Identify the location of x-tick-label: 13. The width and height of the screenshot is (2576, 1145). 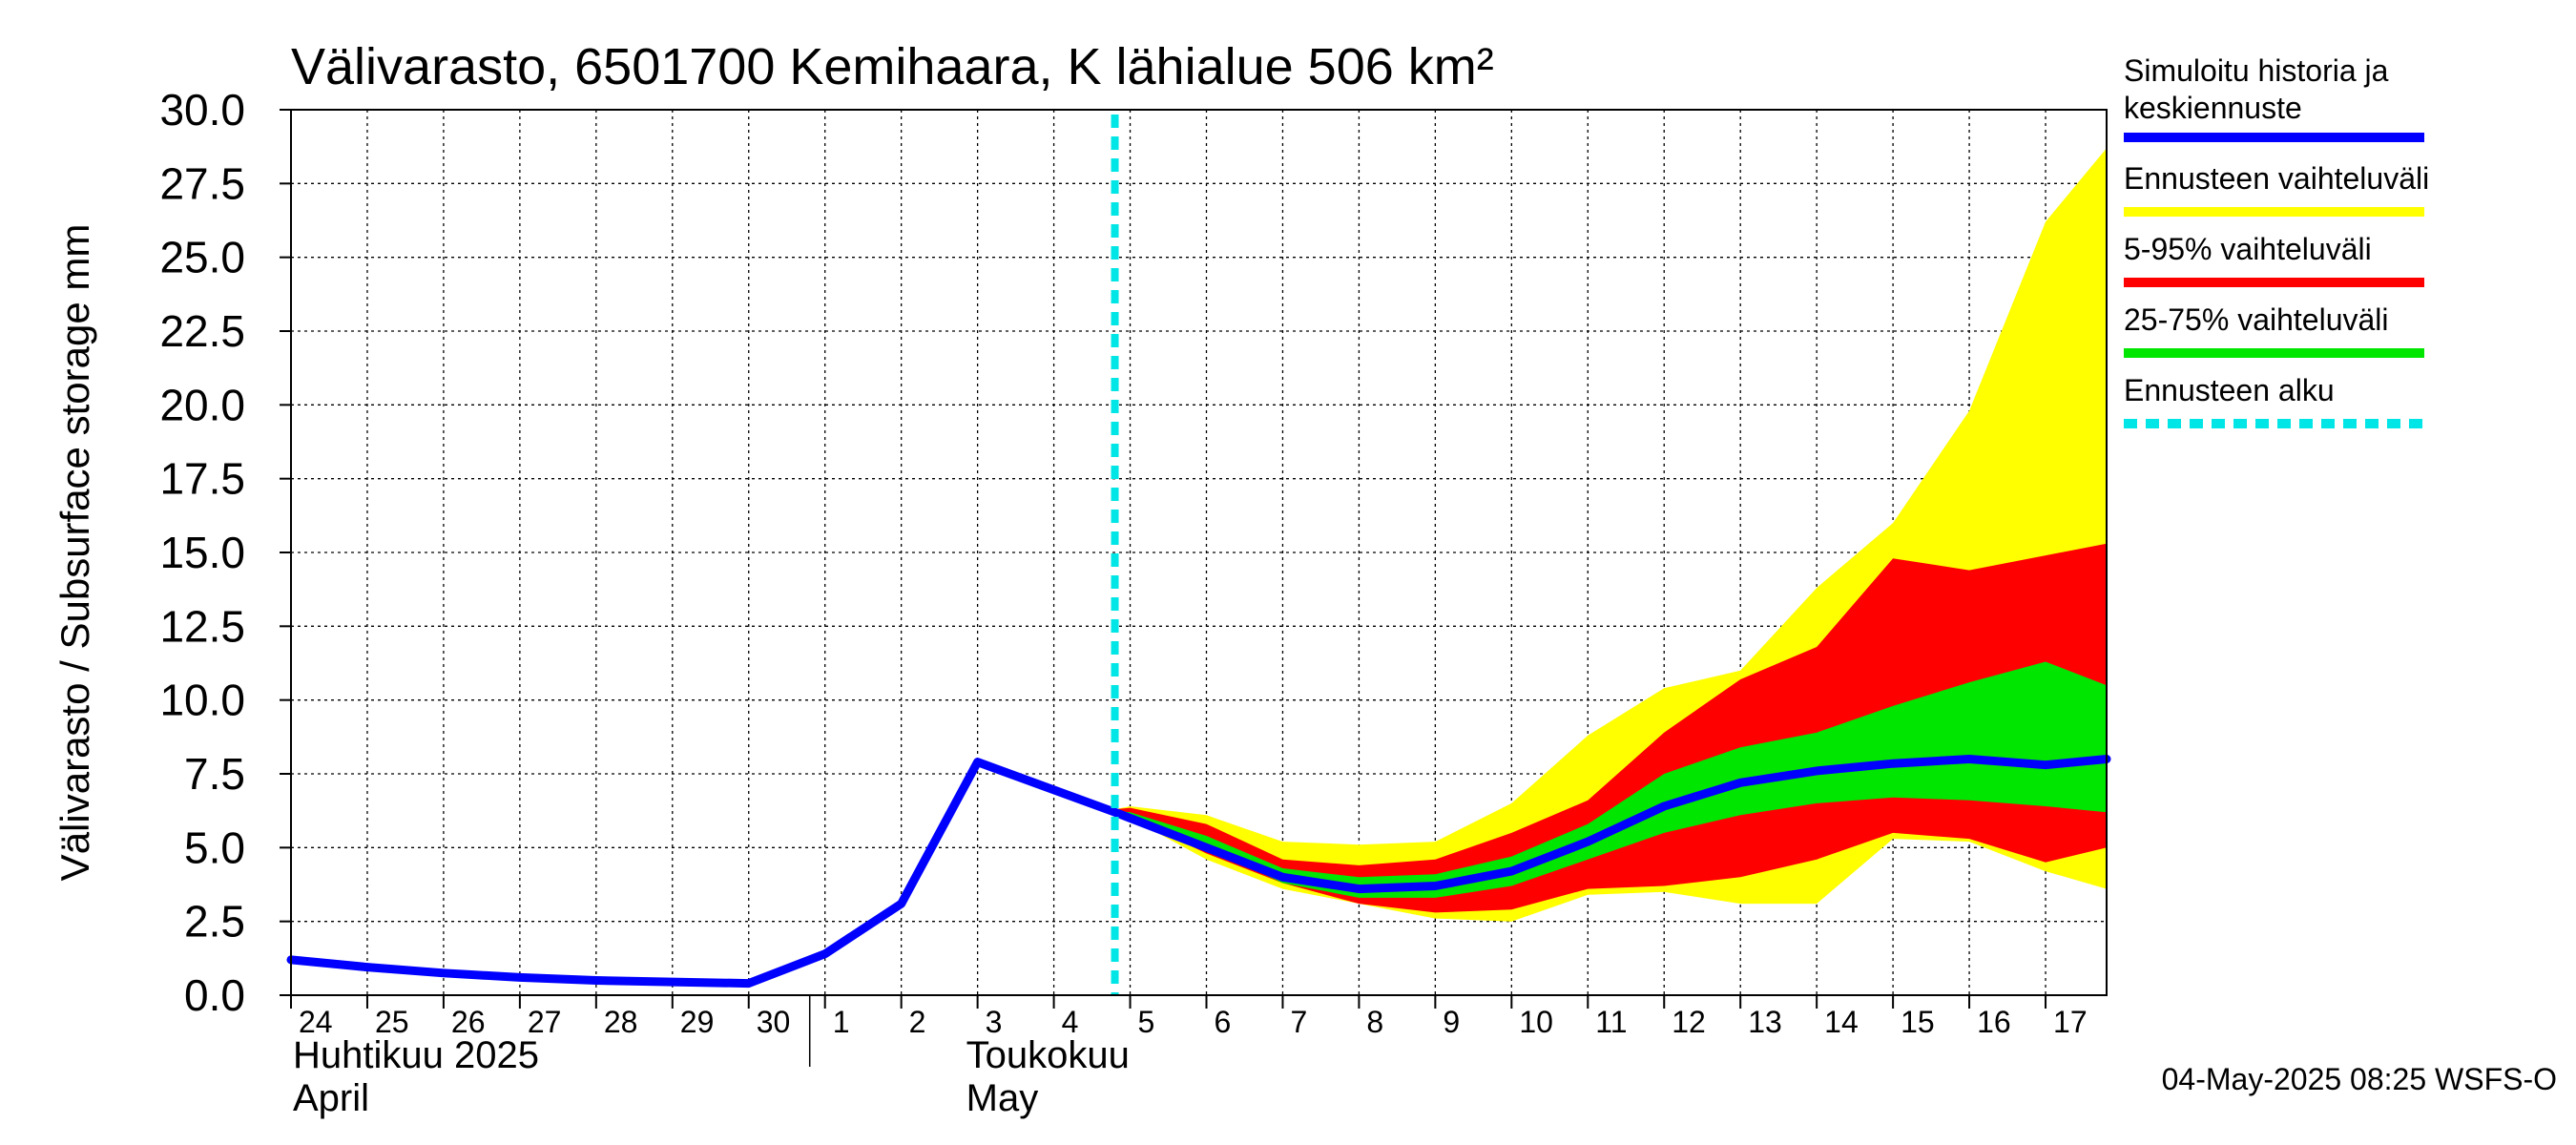
(1765, 1022).